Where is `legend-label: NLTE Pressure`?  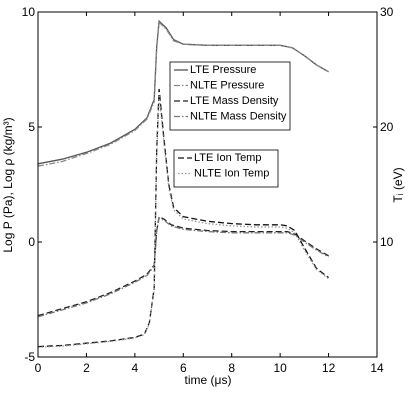 legend-label: NLTE Pressure is located at coordinates (227, 86).